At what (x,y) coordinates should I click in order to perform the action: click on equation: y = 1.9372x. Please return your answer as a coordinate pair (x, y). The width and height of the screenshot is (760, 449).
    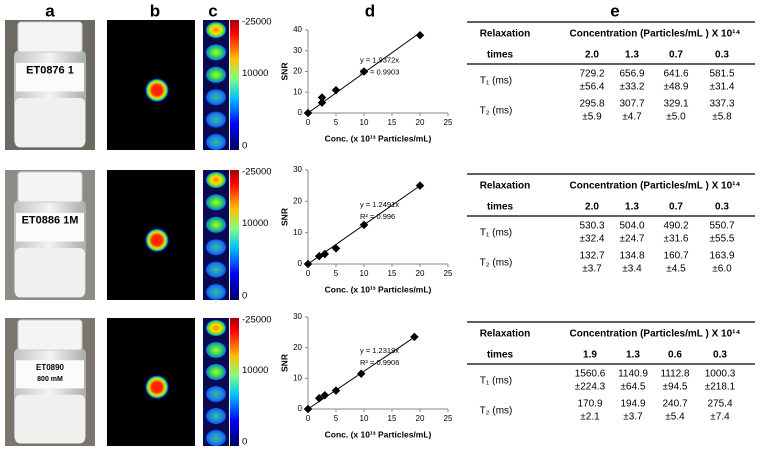
    Looking at the image, I should click on (379, 60).